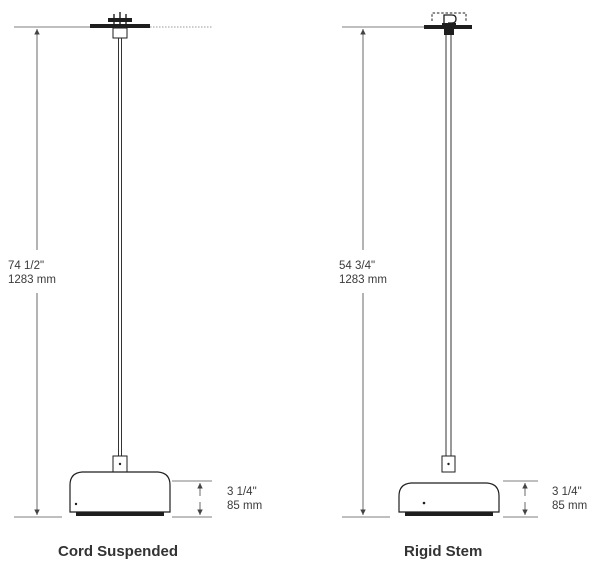 This screenshot has width=598, height=564. Describe the element at coordinates (118, 551) in the screenshot. I see `caption-cord-suspended: Cord Suspended` at that location.